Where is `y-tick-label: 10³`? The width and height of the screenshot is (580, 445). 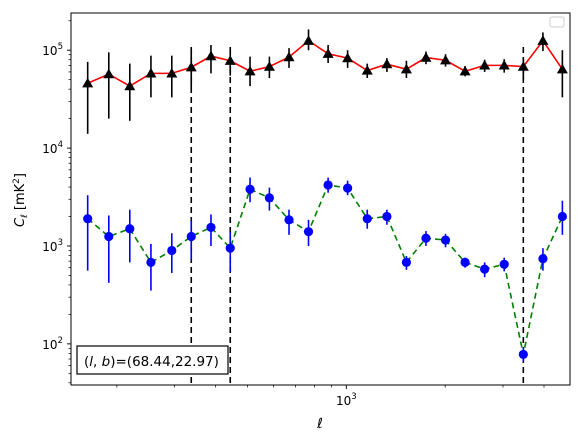
y-tick-label: 10³ is located at coordinates (52, 246).